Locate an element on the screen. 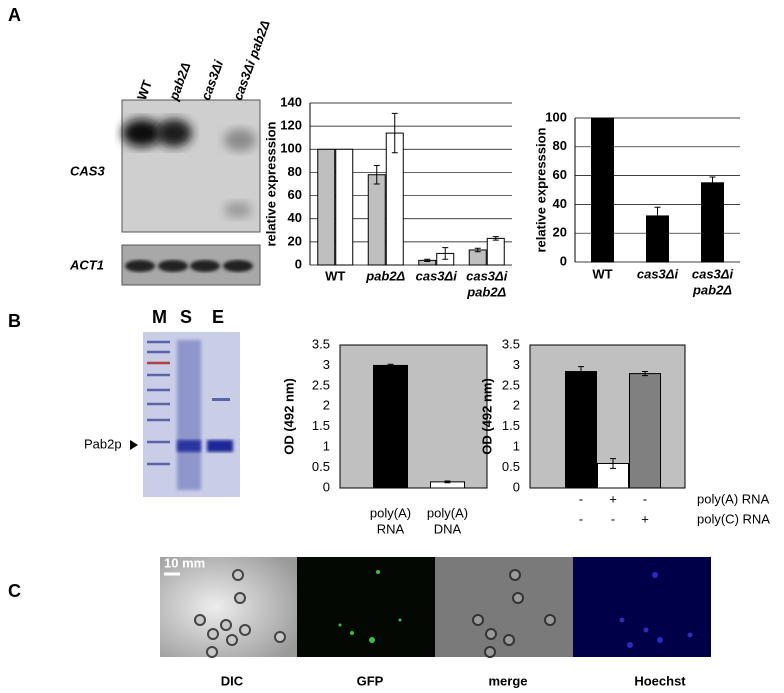 The image size is (784, 693). micrographs is located at coordinates (435, 607).